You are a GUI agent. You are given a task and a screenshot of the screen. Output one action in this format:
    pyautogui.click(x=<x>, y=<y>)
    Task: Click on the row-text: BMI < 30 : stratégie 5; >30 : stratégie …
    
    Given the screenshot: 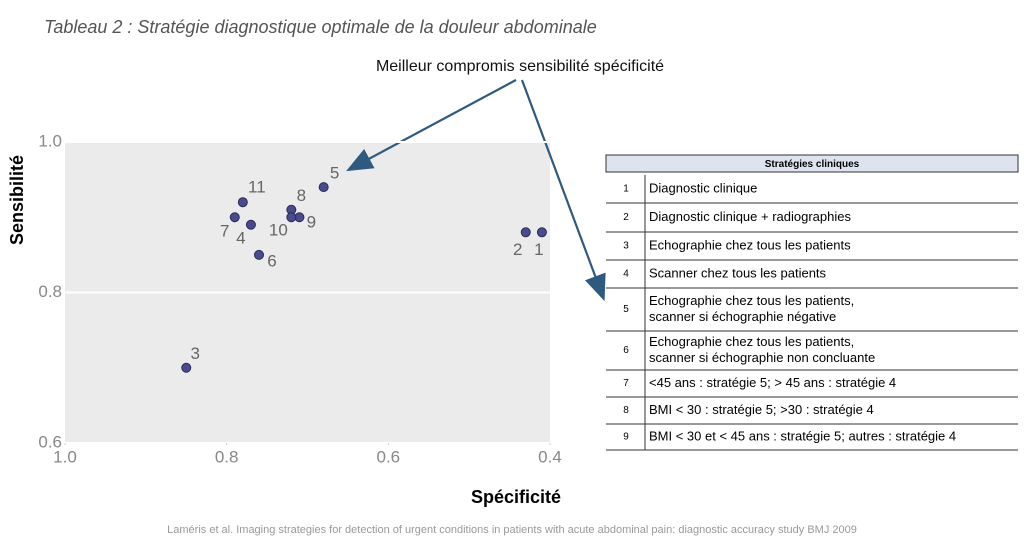 What is the action you would take?
    pyautogui.click(x=761, y=409)
    